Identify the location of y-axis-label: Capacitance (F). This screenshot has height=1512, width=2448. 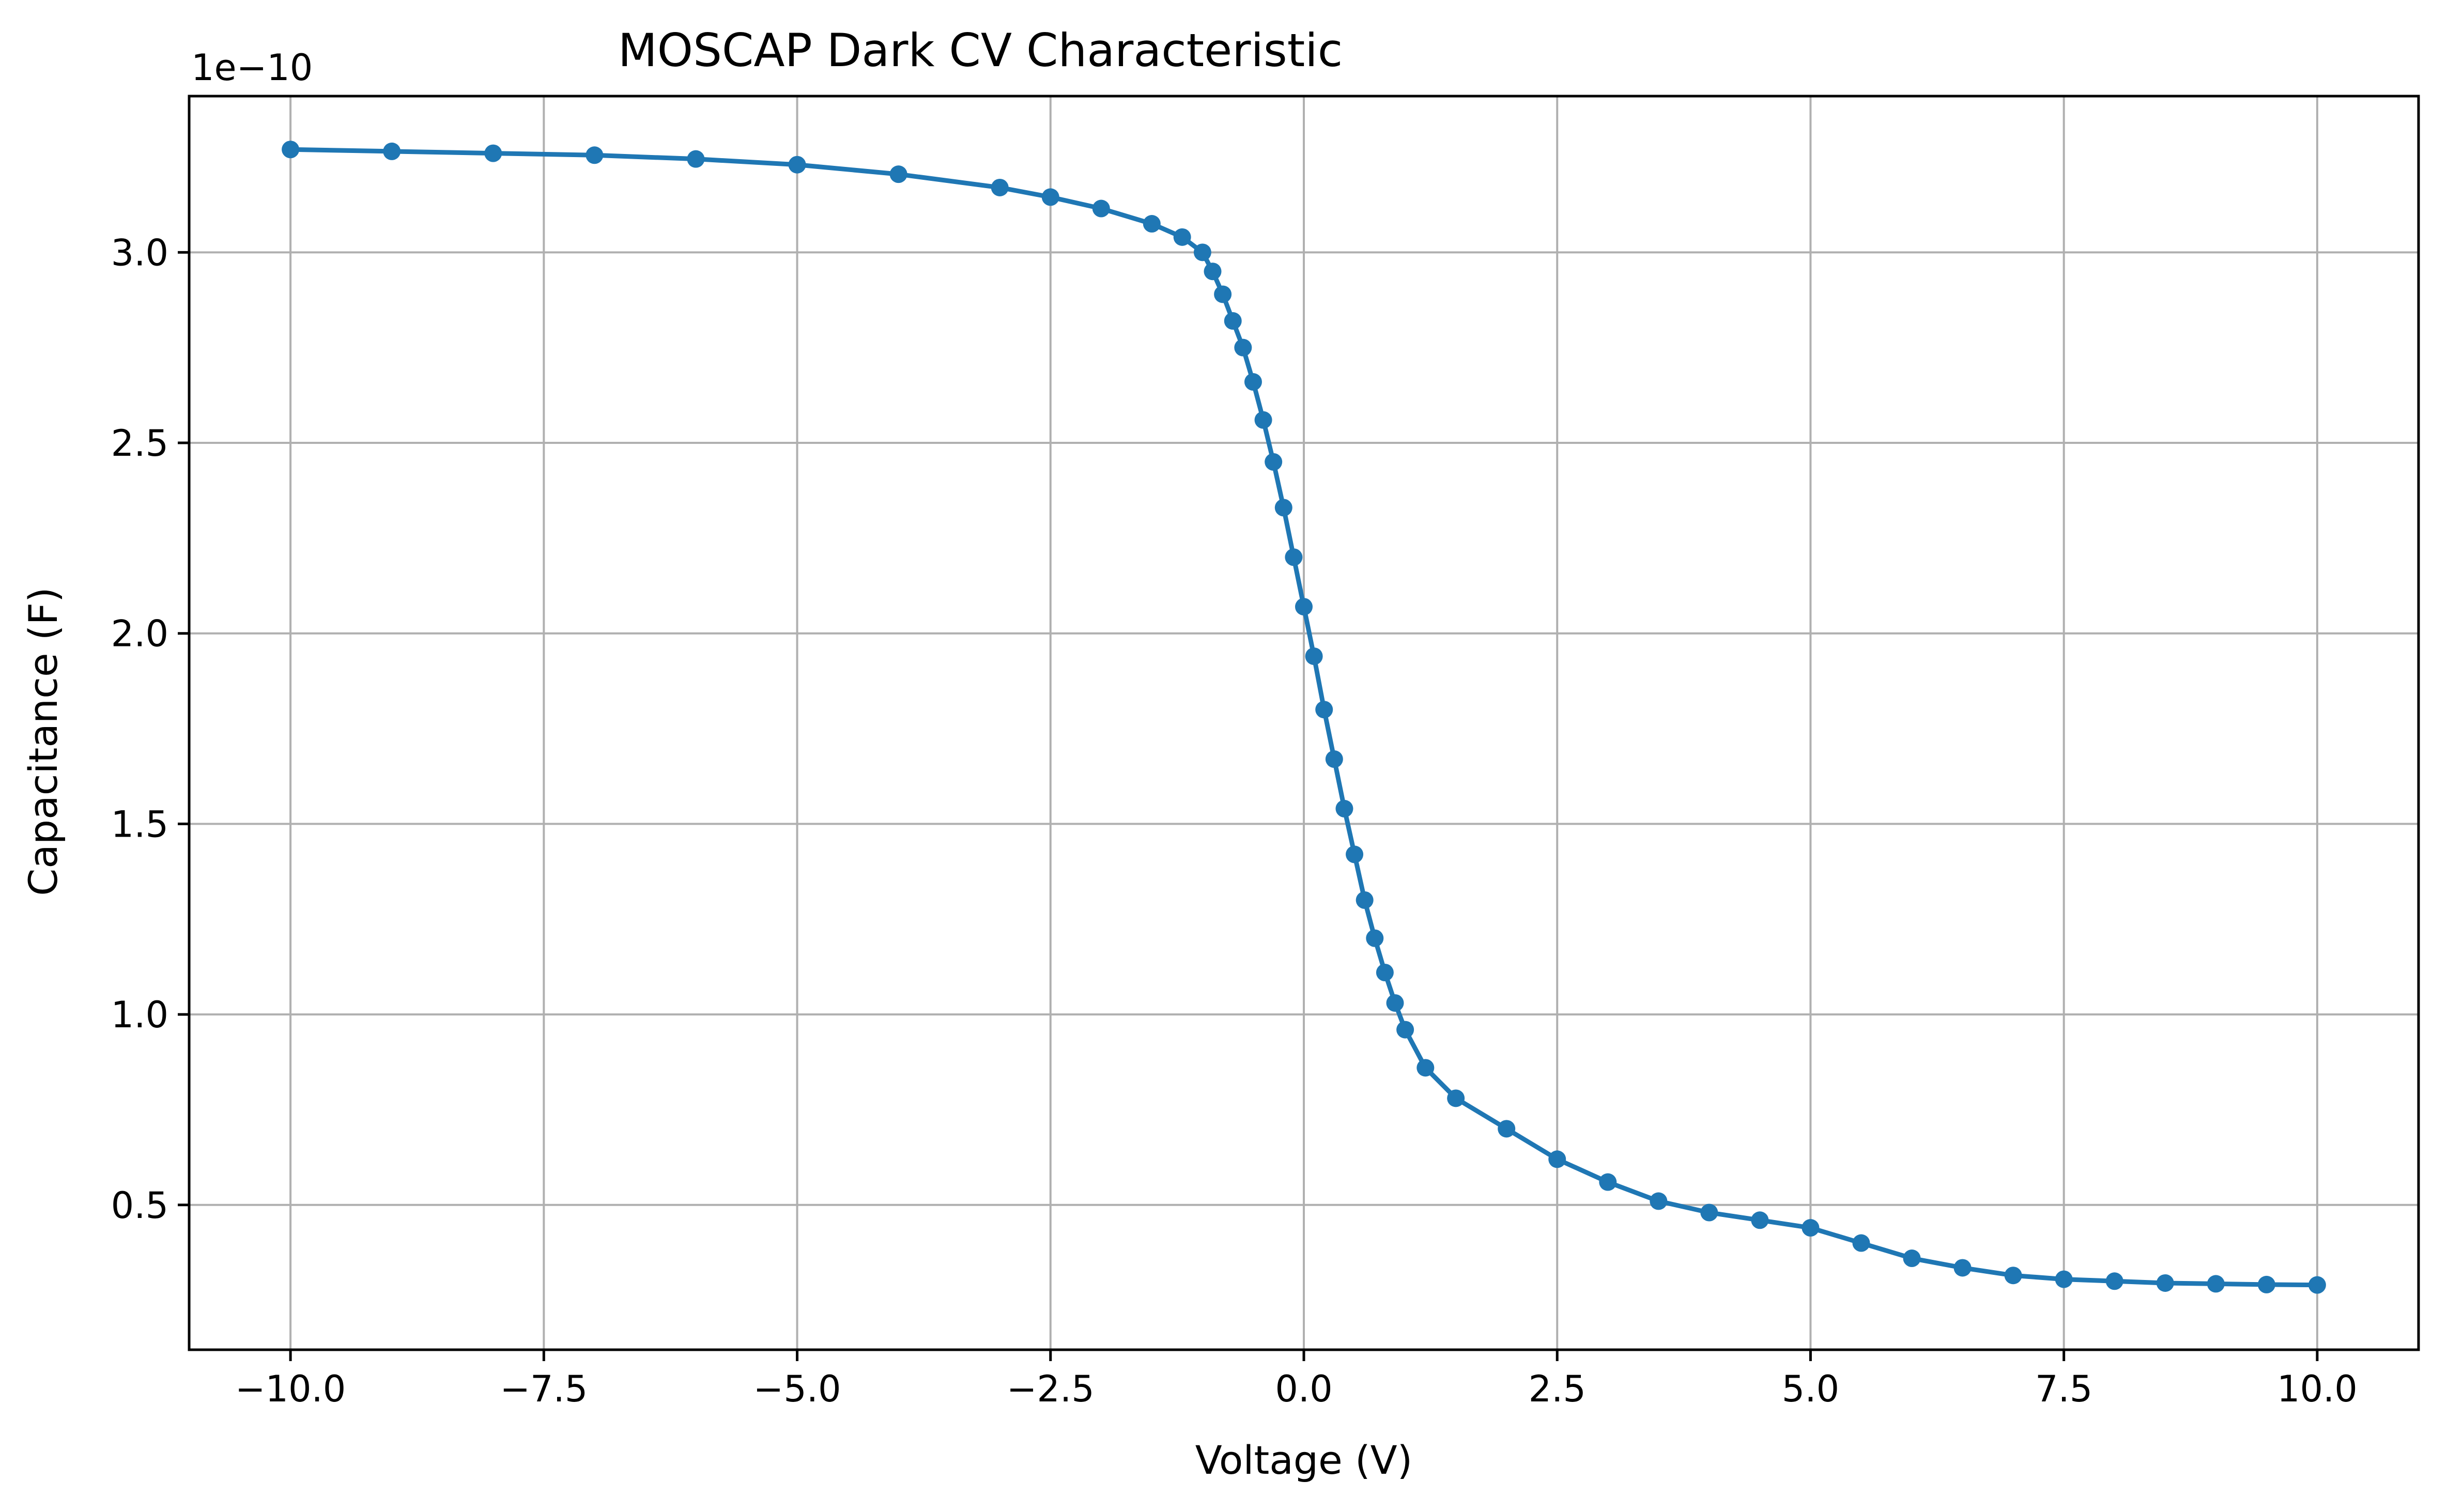
(43, 741).